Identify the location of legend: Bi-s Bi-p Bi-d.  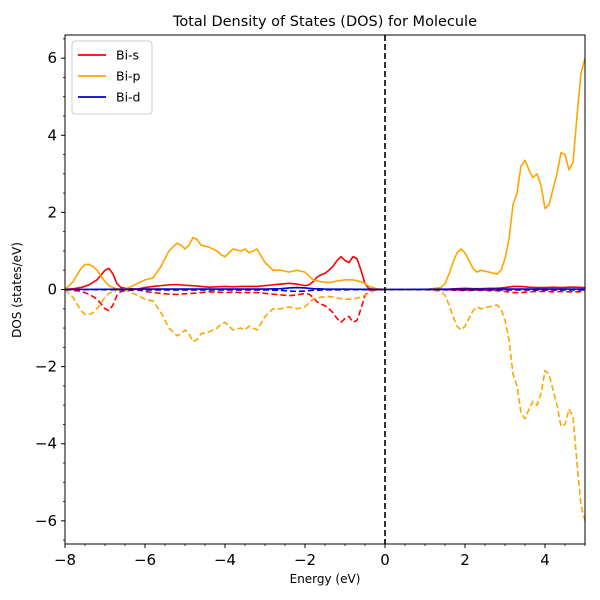
(112, 77).